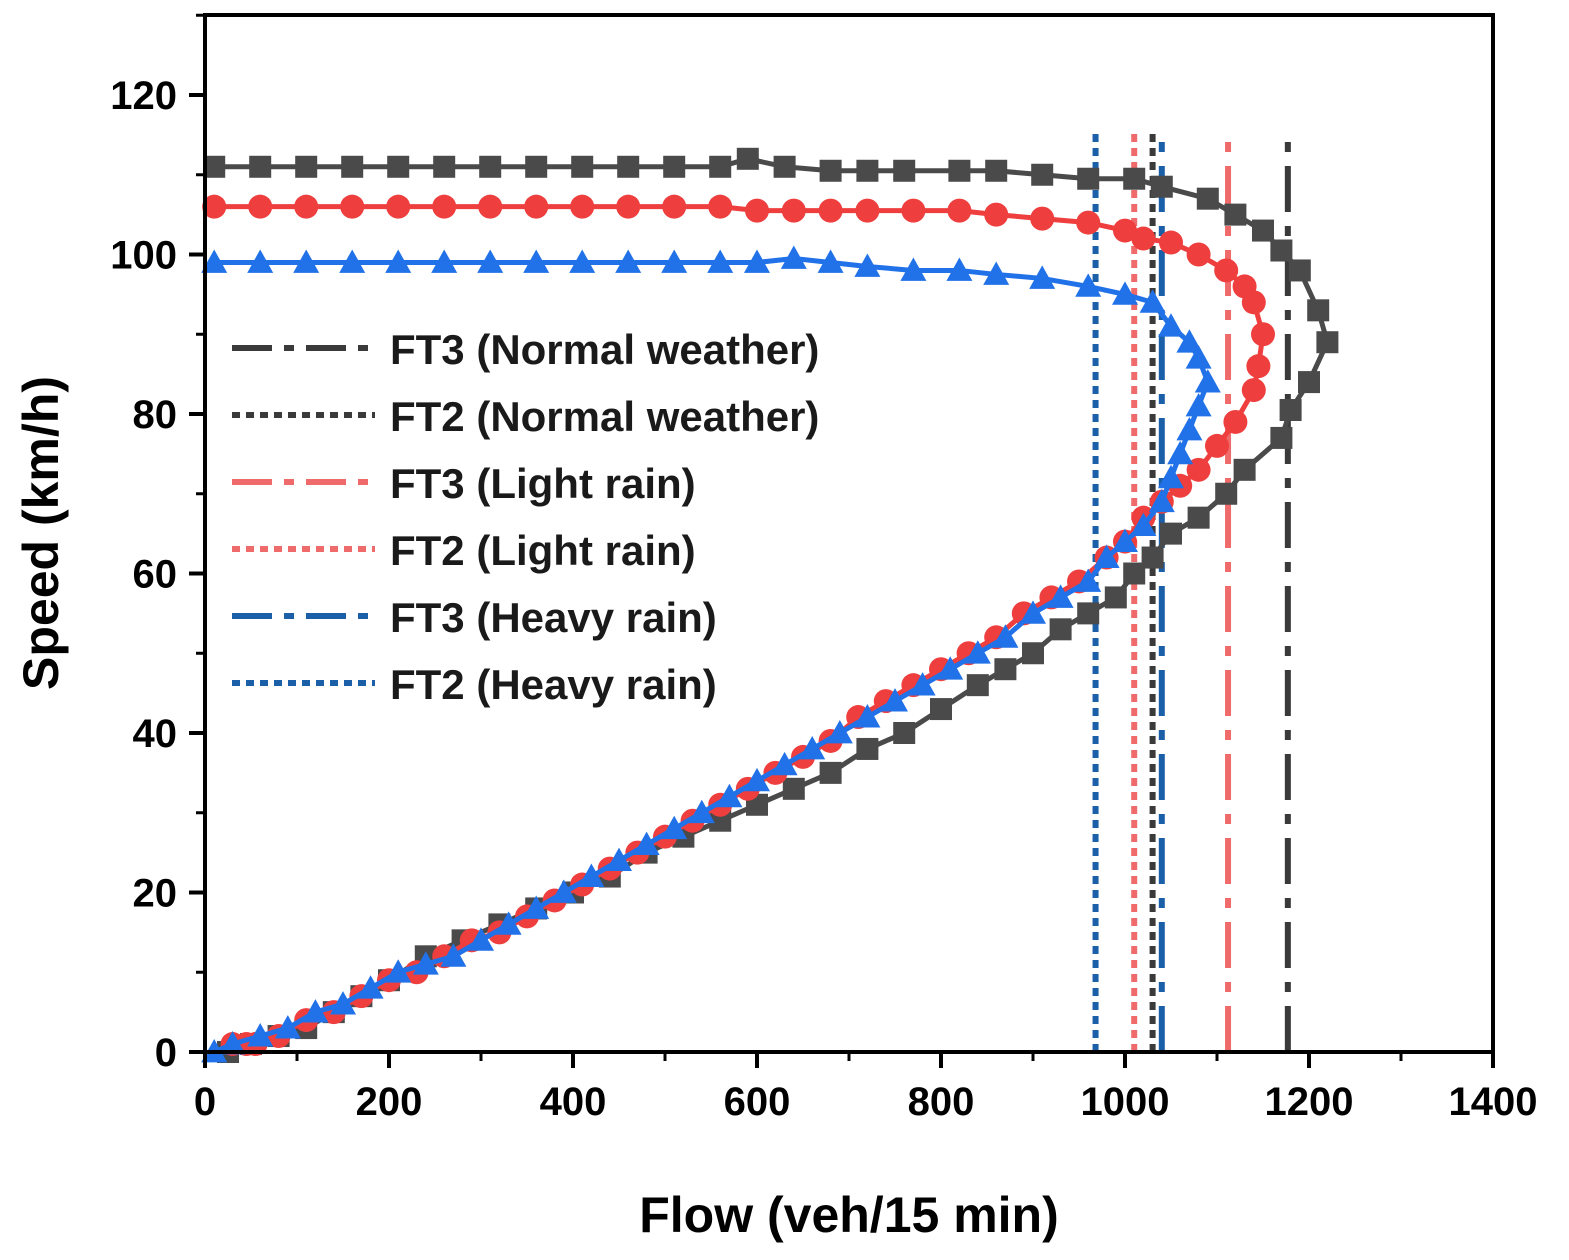 The height and width of the screenshot is (1260, 1569). Describe the element at coordinates (573, 1102) in the screenshot. I see `x-tick-label-2: 400` at that location.